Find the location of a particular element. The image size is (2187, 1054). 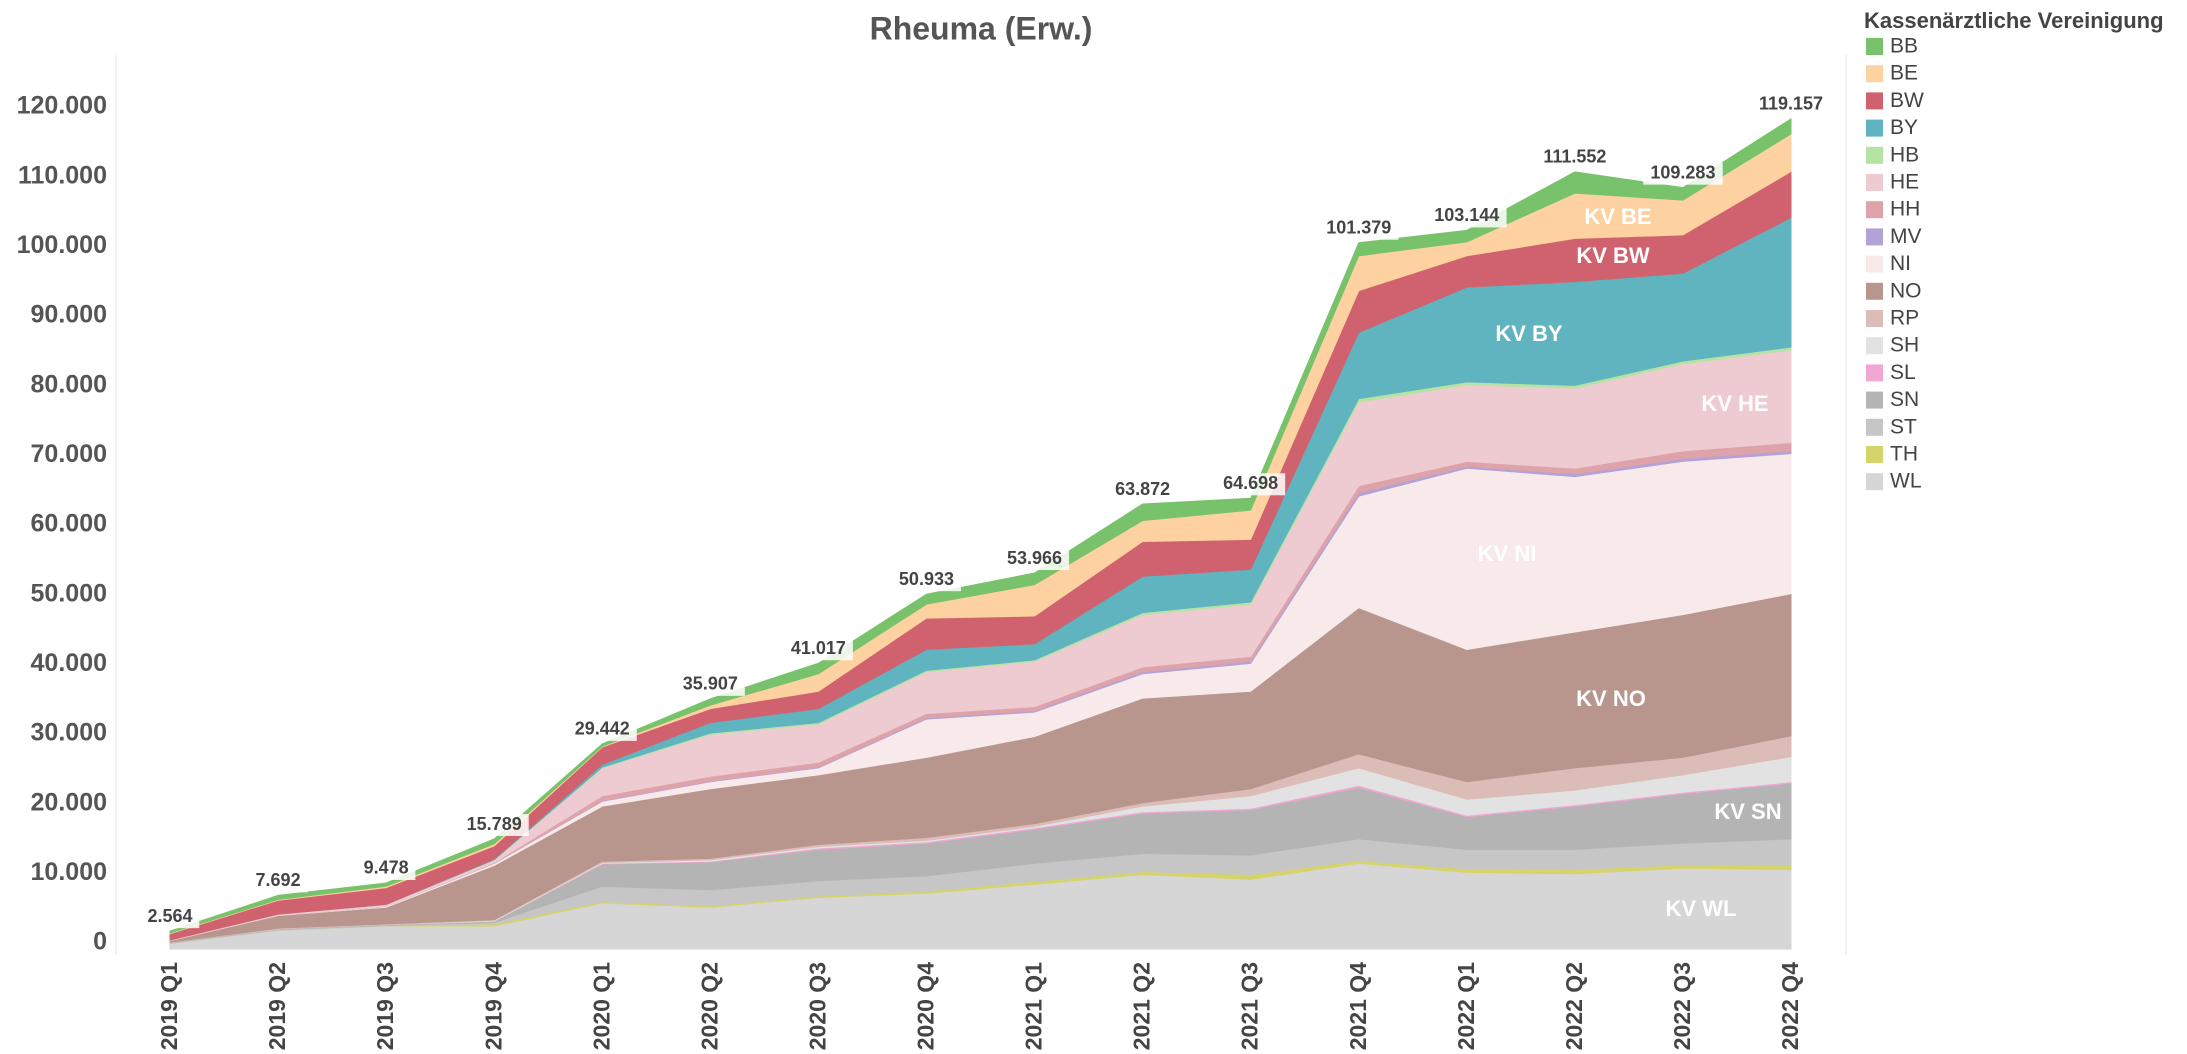

legend-label: BE is located at coordinates (1904, 73).